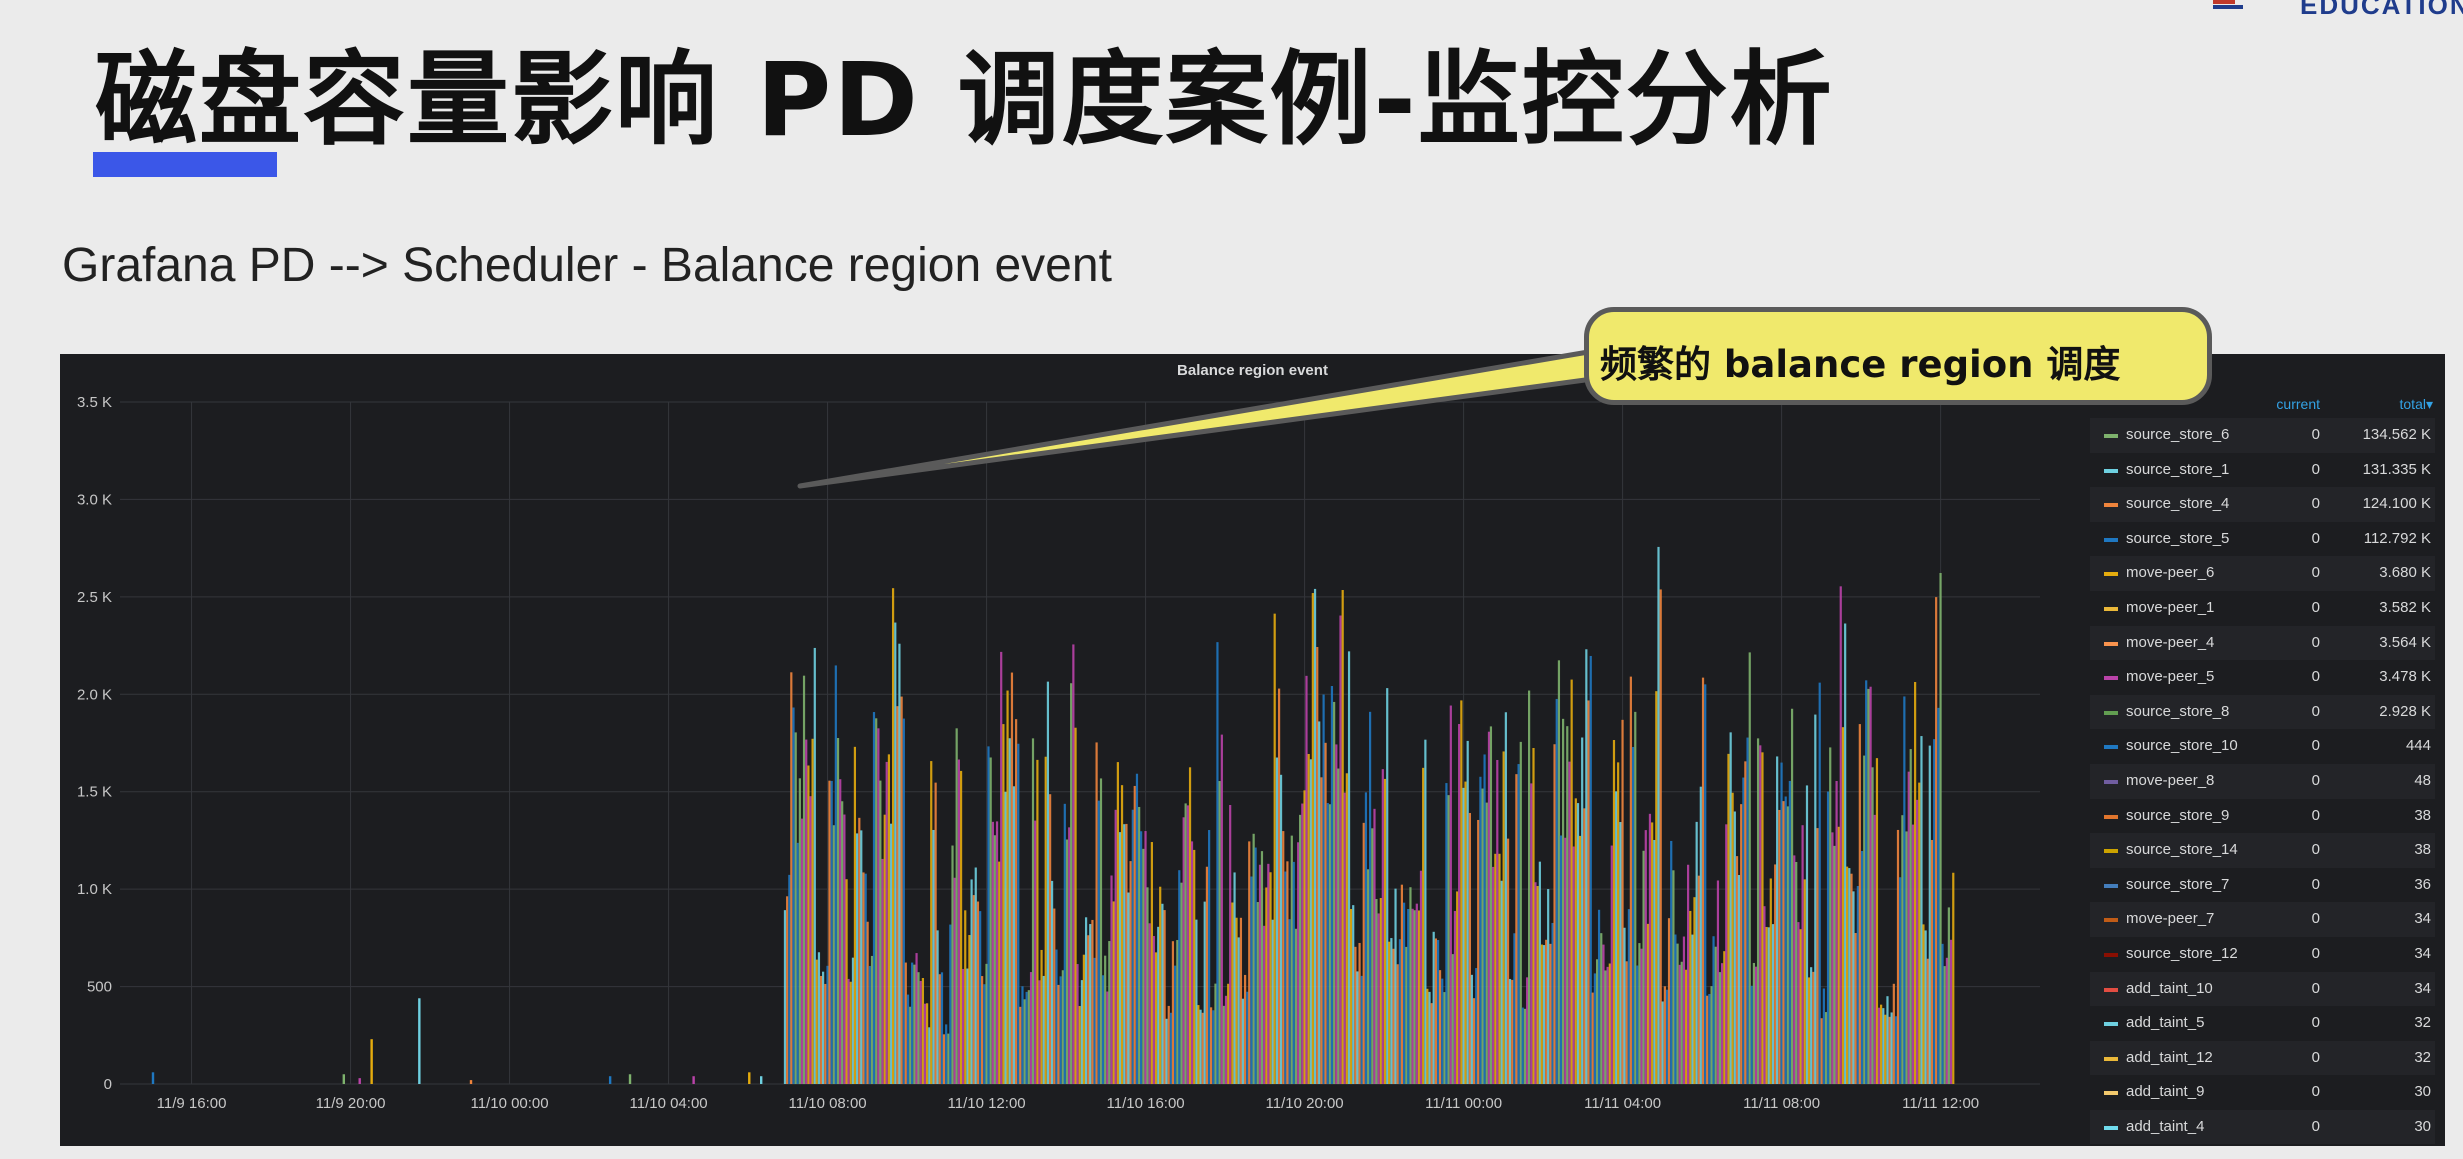  I want to click on legend-item: add_taint_9 0 30, so click(2262, 1092).